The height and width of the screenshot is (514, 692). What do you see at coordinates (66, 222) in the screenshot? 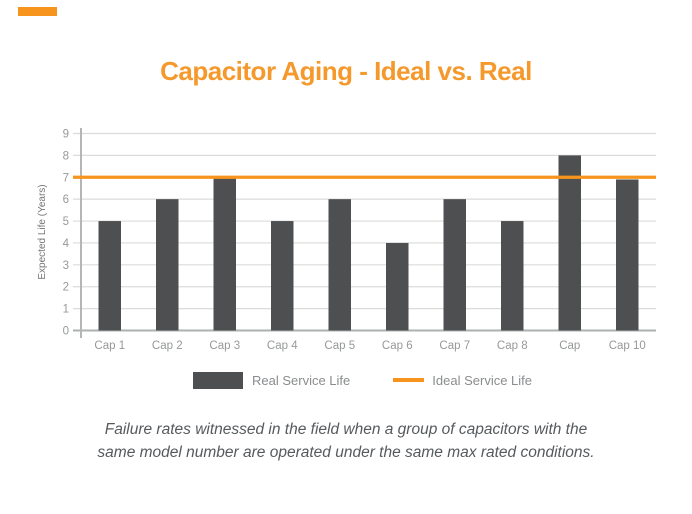
I see `y-tick-label: 5` at bounding box center [66, 222].